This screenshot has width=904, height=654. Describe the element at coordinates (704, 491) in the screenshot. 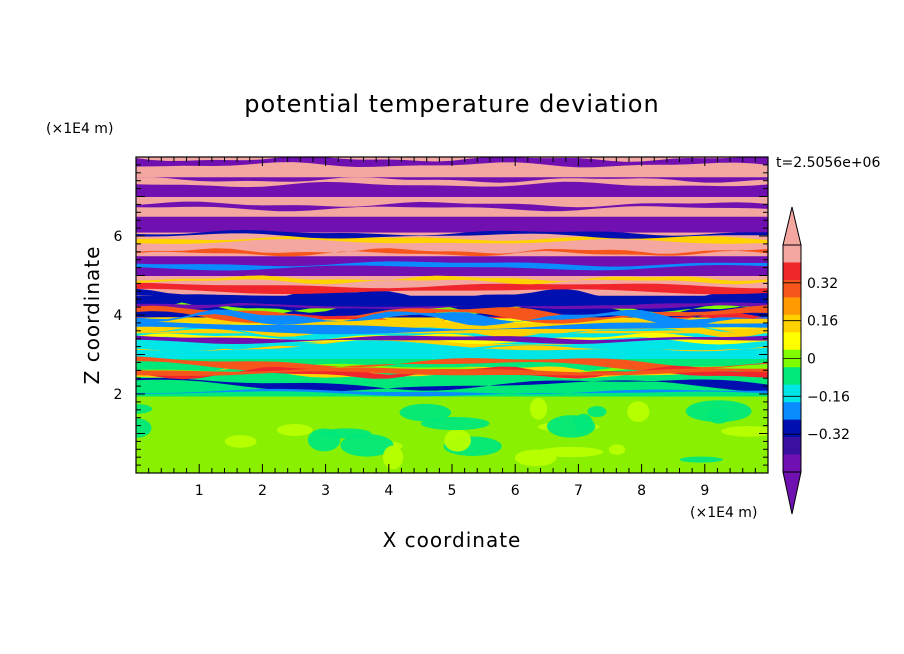

I see `x-tick-label: 9` at that location.